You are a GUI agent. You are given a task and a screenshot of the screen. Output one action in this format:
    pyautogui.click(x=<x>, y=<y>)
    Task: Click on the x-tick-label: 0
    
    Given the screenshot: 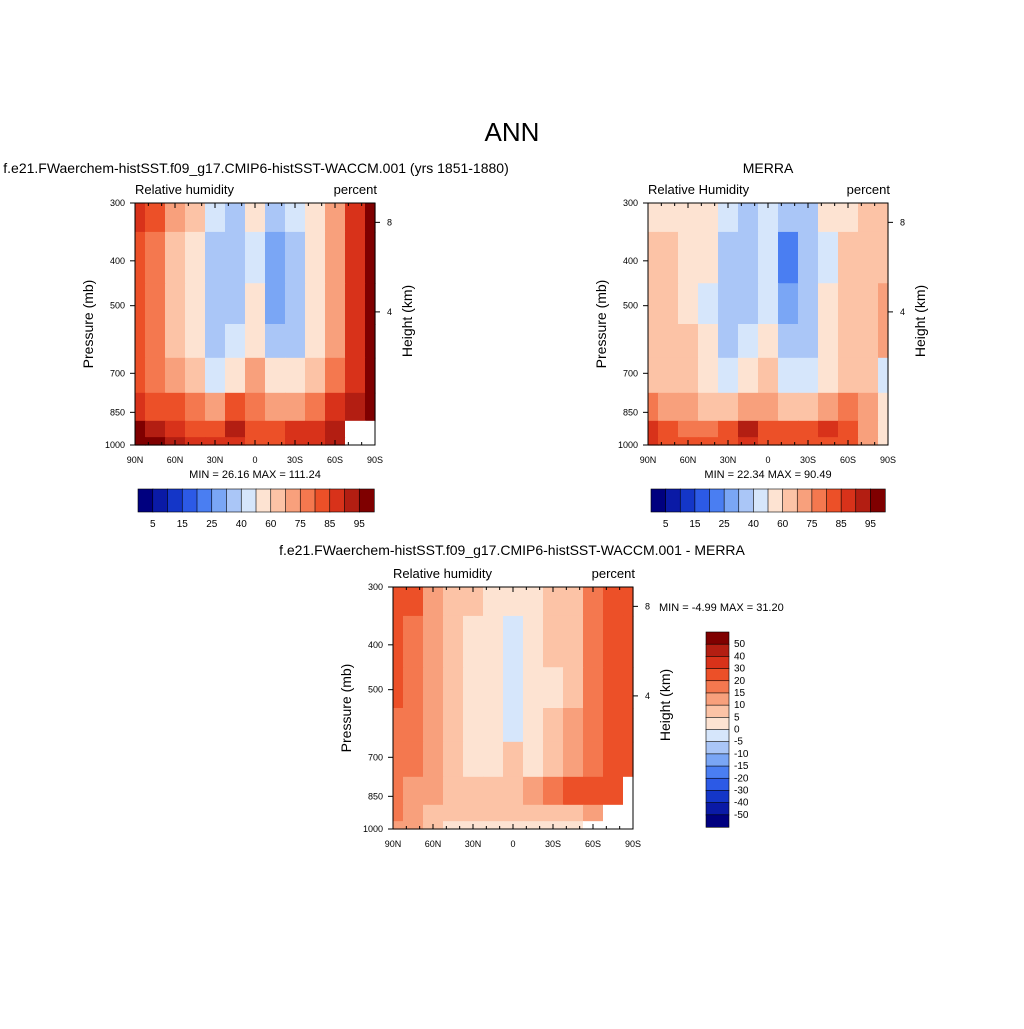 What is the action you would take?
    pyautogui.click(x=512, y=844)
    